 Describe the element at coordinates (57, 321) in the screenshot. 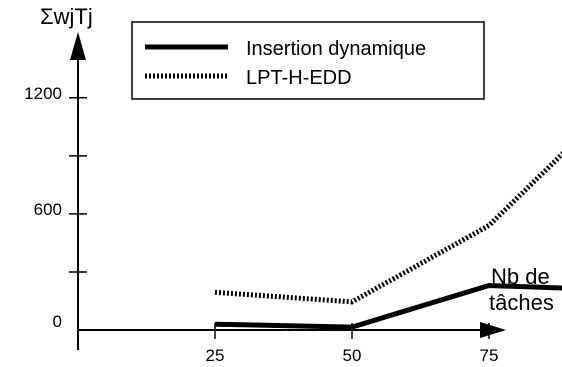

I see `y-tick-label: 0` at that location.